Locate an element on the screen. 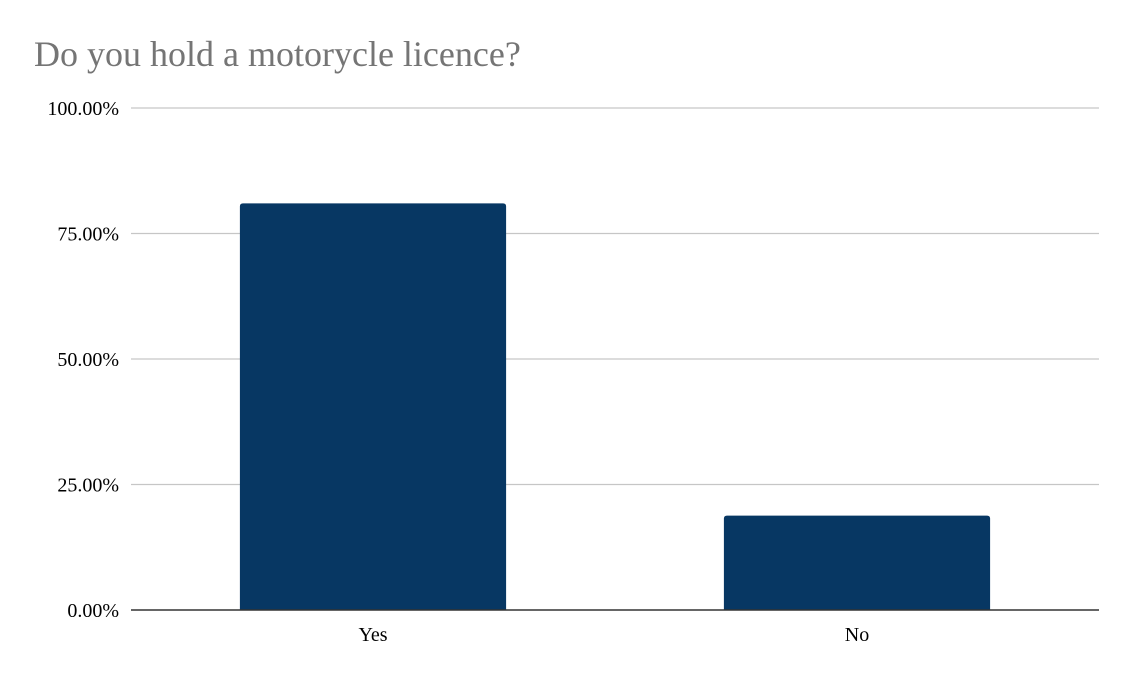 The image size is (1132, 680). chart-title: Do you hold a motorycle licence? is located at coordinates (277, 54).